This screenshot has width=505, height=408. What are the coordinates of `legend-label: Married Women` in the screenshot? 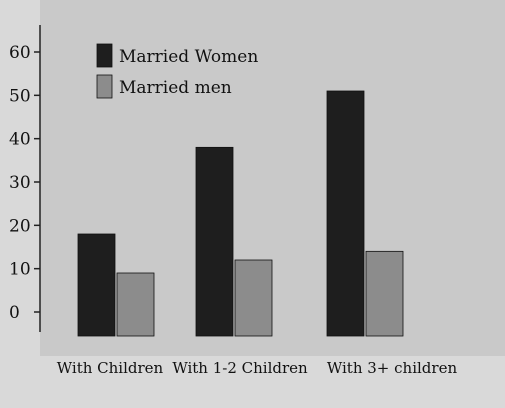 It's located at (188, 57).